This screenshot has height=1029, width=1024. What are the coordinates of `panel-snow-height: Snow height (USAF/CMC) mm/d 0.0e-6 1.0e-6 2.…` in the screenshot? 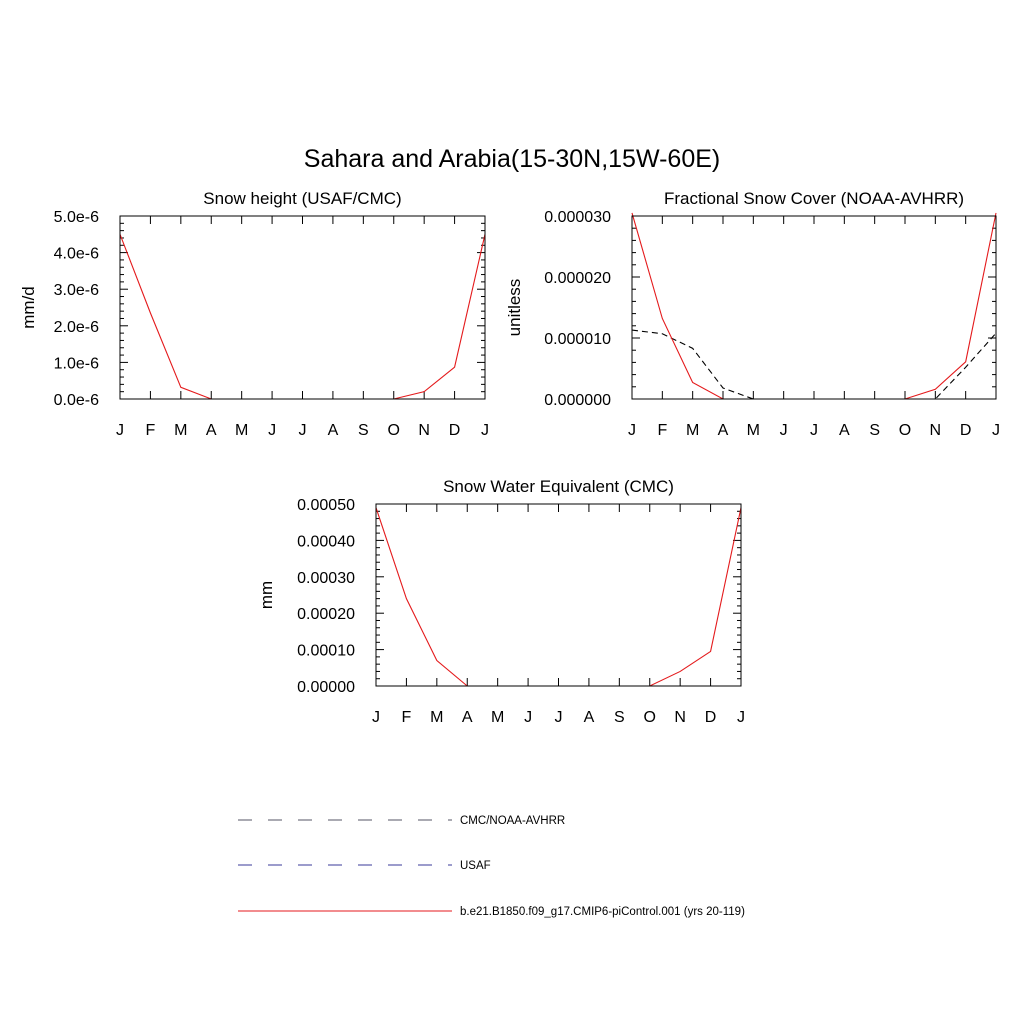 It's located at (254, 314).